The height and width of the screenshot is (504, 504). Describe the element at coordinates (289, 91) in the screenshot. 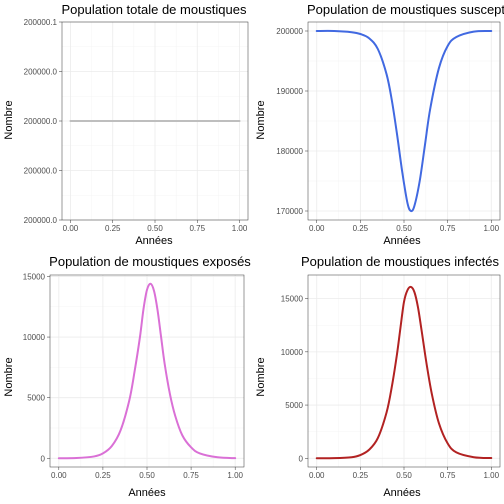

I see `y-tick-label: 190000` at that location.